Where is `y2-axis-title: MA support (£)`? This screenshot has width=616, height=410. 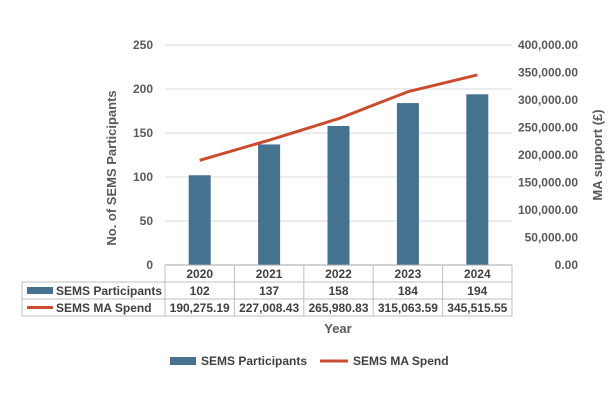
y2-axis-title: MA support (£) is located at coordinates (597, 154).